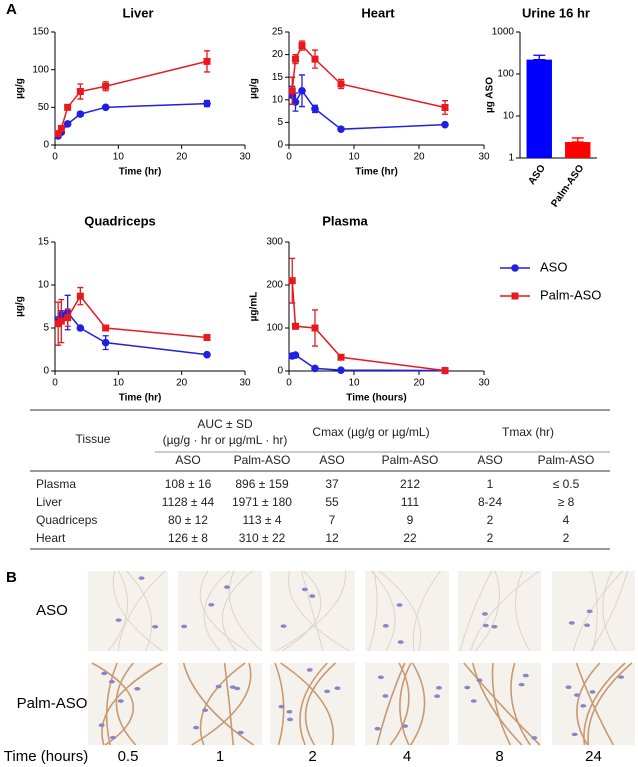 The height and width of the screenshot is (767, 638). I want to click on table-cell: 4, so click(566, 520).